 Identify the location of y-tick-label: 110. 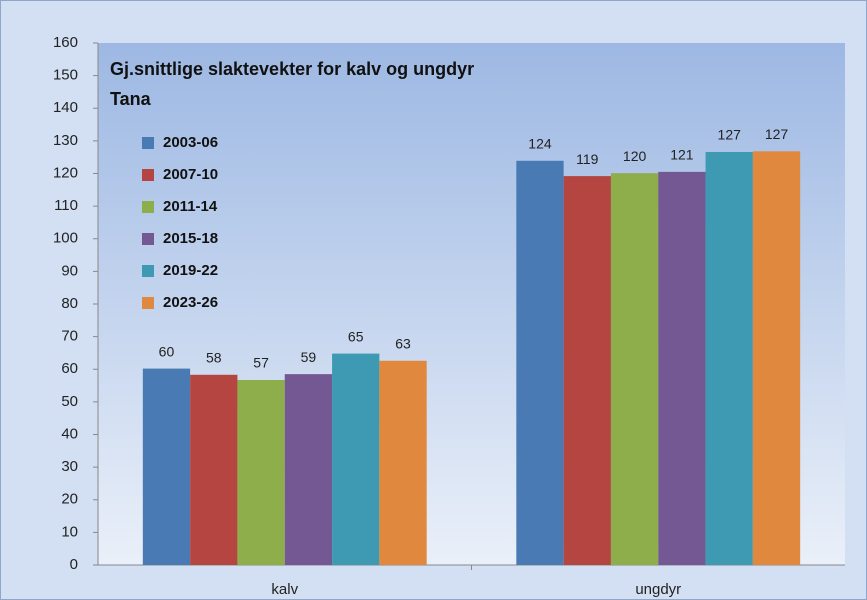
(66, 205).